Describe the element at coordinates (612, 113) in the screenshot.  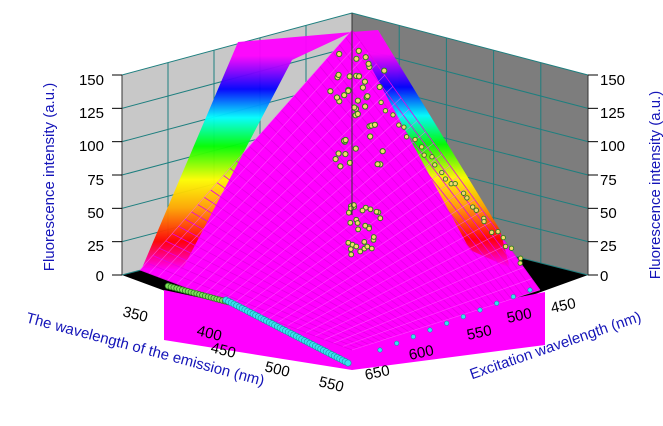
I see `z-tick-right-5: 125` at that location.